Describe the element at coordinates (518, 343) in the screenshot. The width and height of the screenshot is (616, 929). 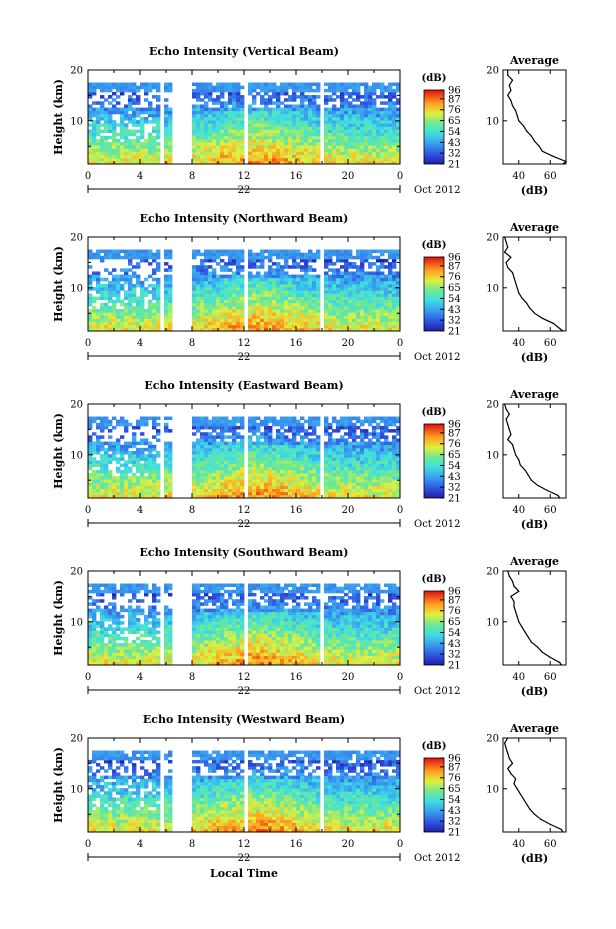
I see `profile-x-tick-label: 40` at that location.